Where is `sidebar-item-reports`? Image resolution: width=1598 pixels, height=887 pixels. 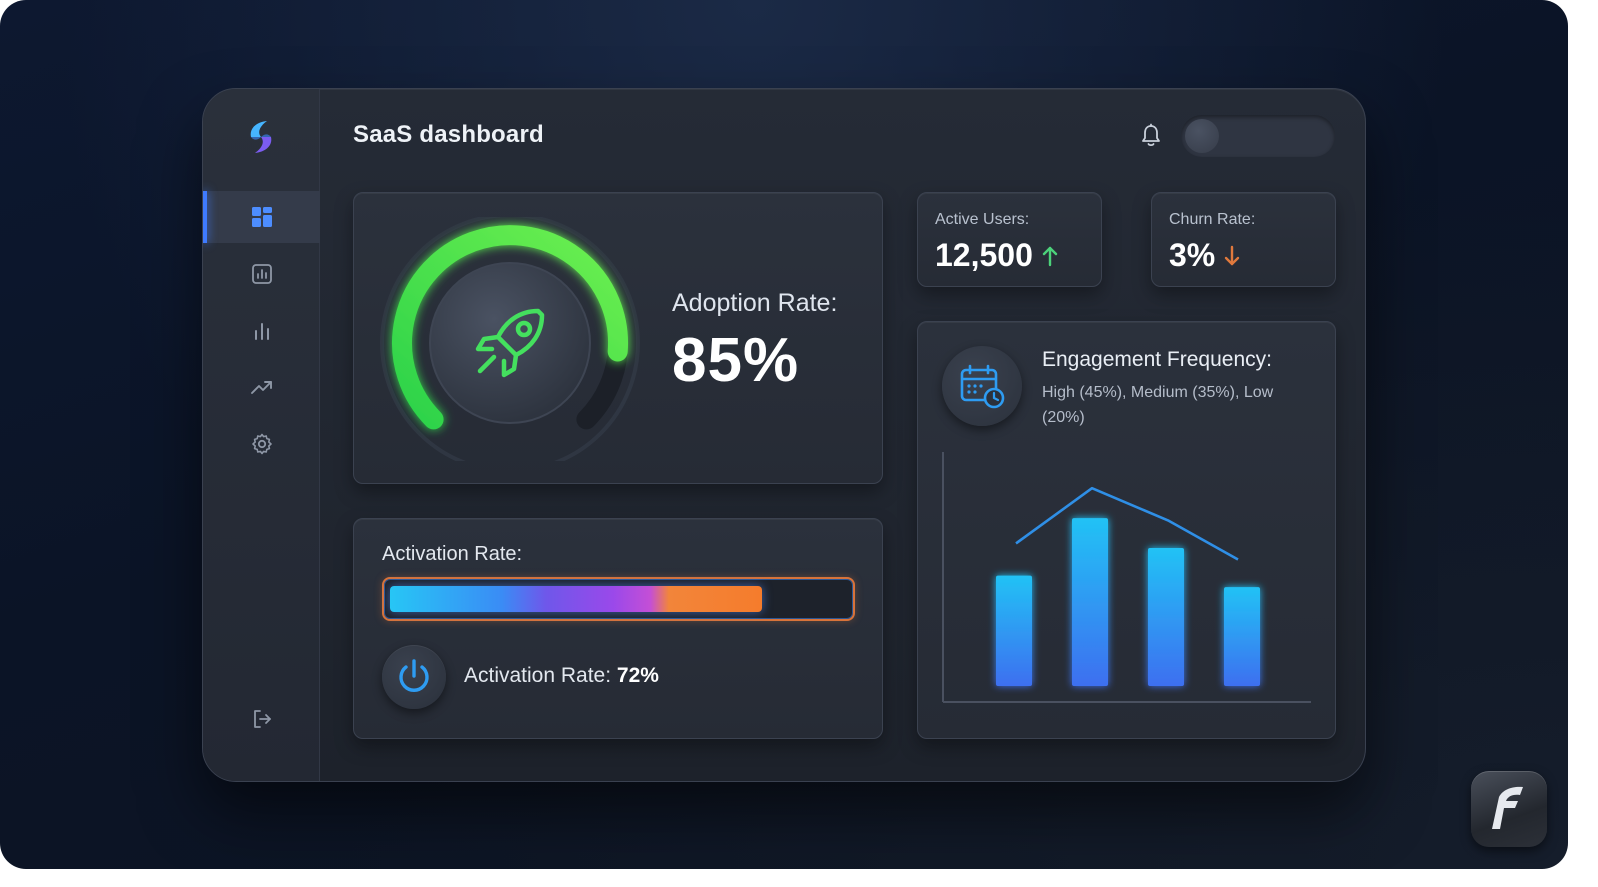 sidebar-item-reports is located at coordinates (261, 274).